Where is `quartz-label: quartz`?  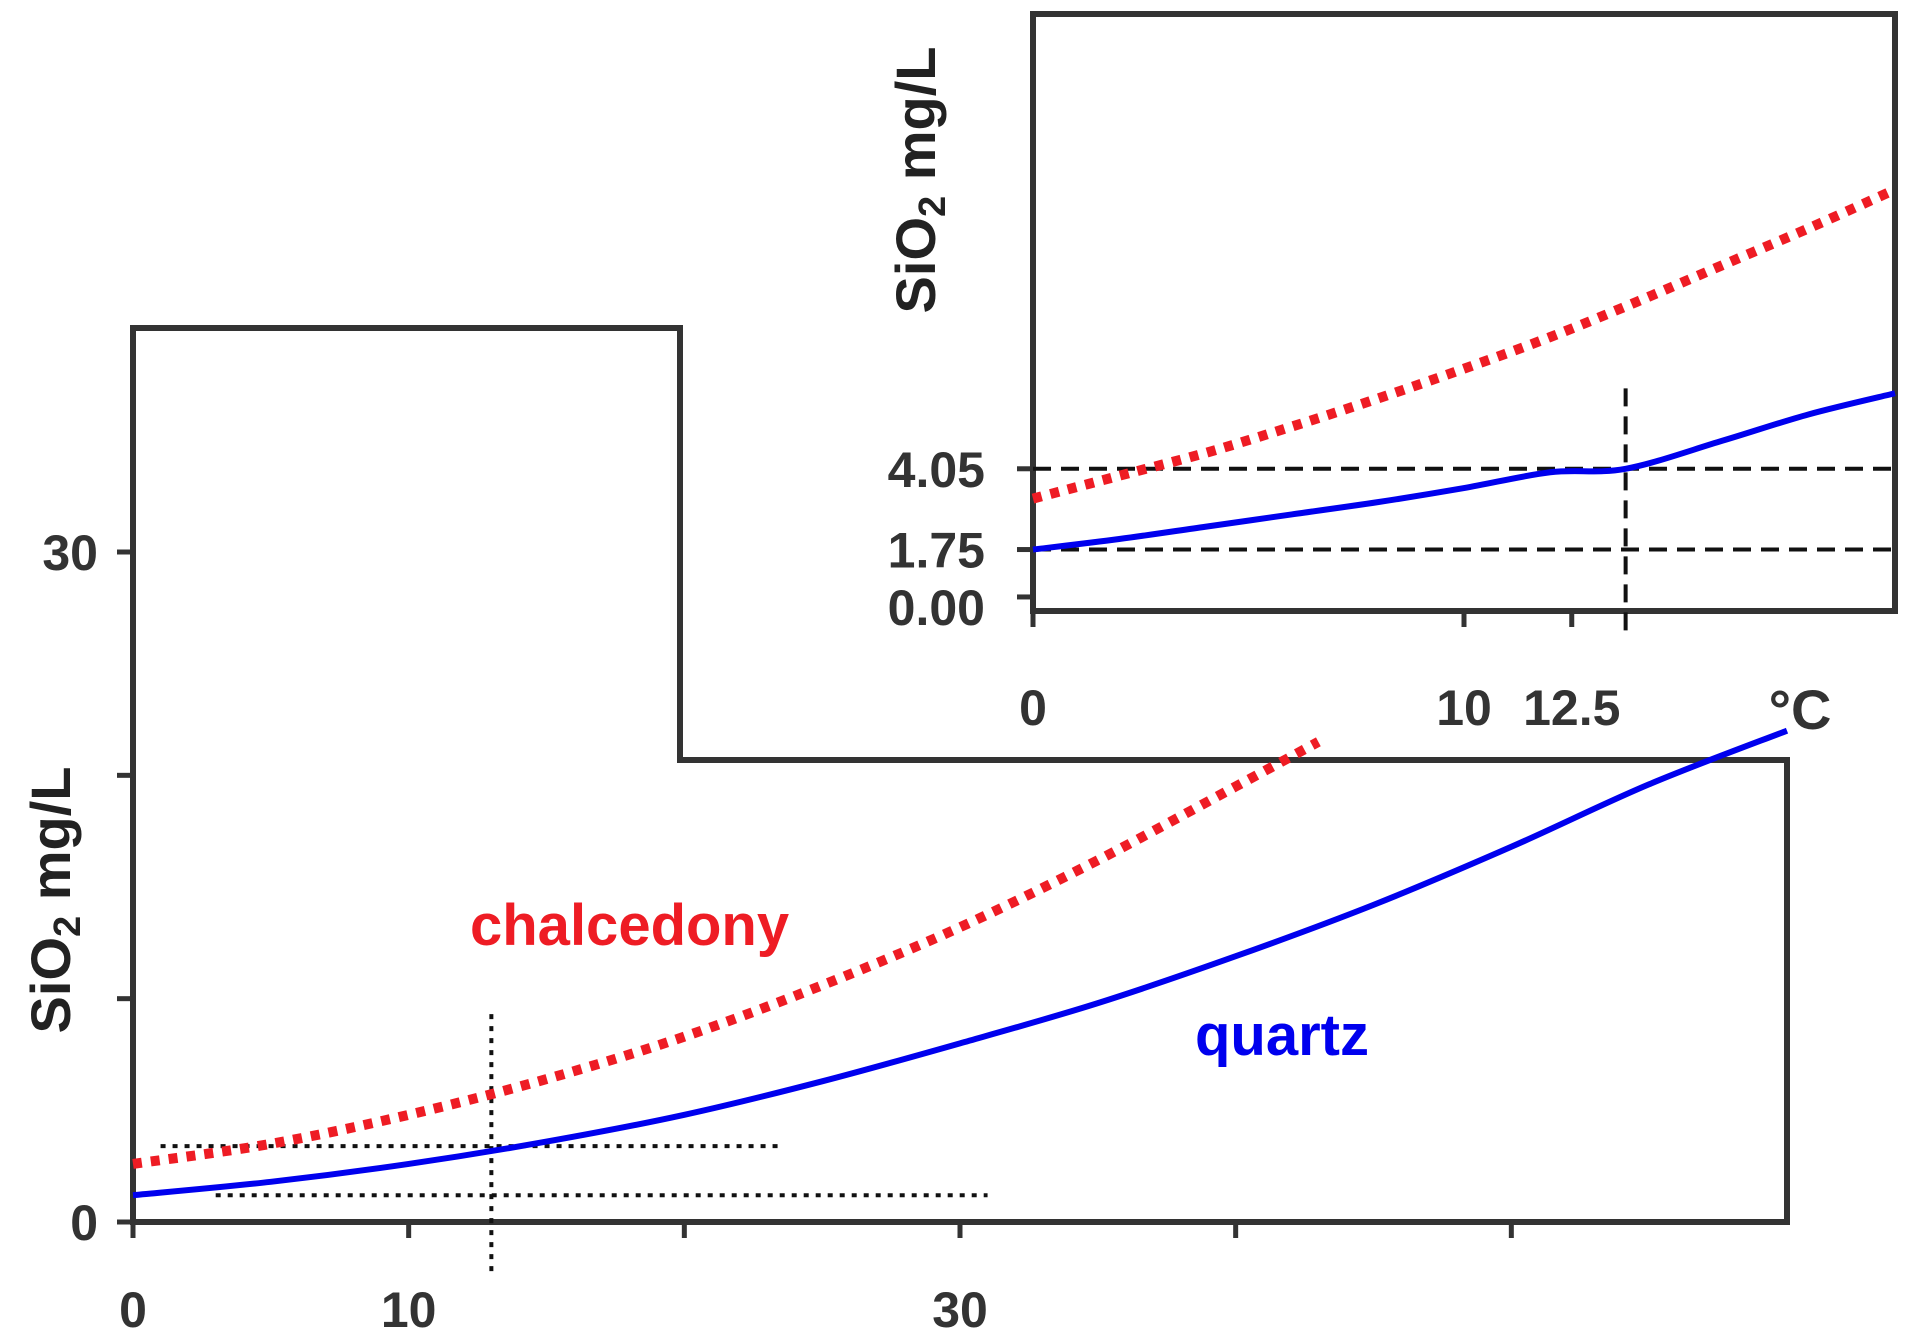
quartz-label: quartz is located at coordinates (1282, 1035).